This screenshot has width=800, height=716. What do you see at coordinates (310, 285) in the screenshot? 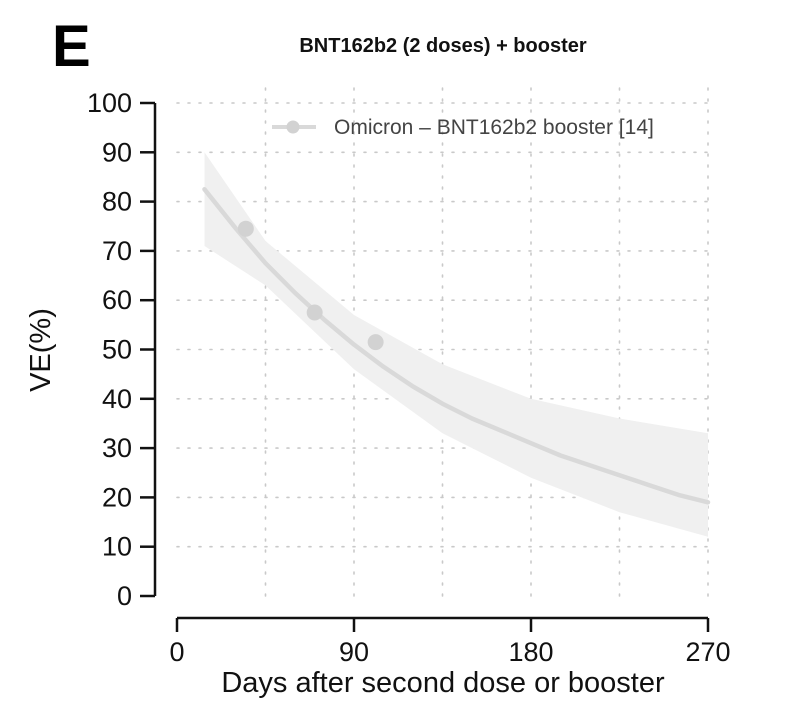
I see `data-points` at bounding box center [310, 285].